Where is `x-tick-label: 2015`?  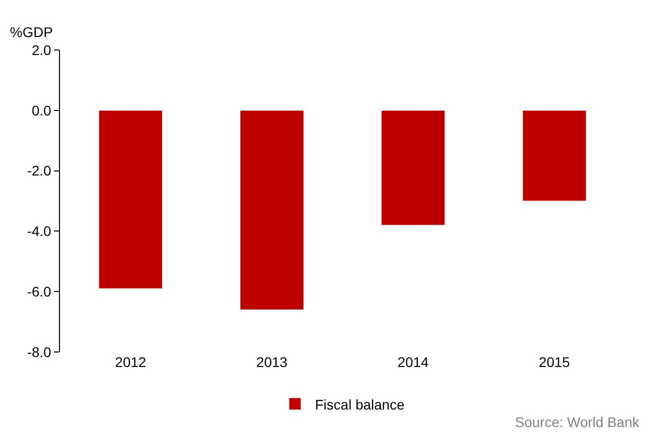 x-tick-label: 2015 is located at coordinates (554, 362).